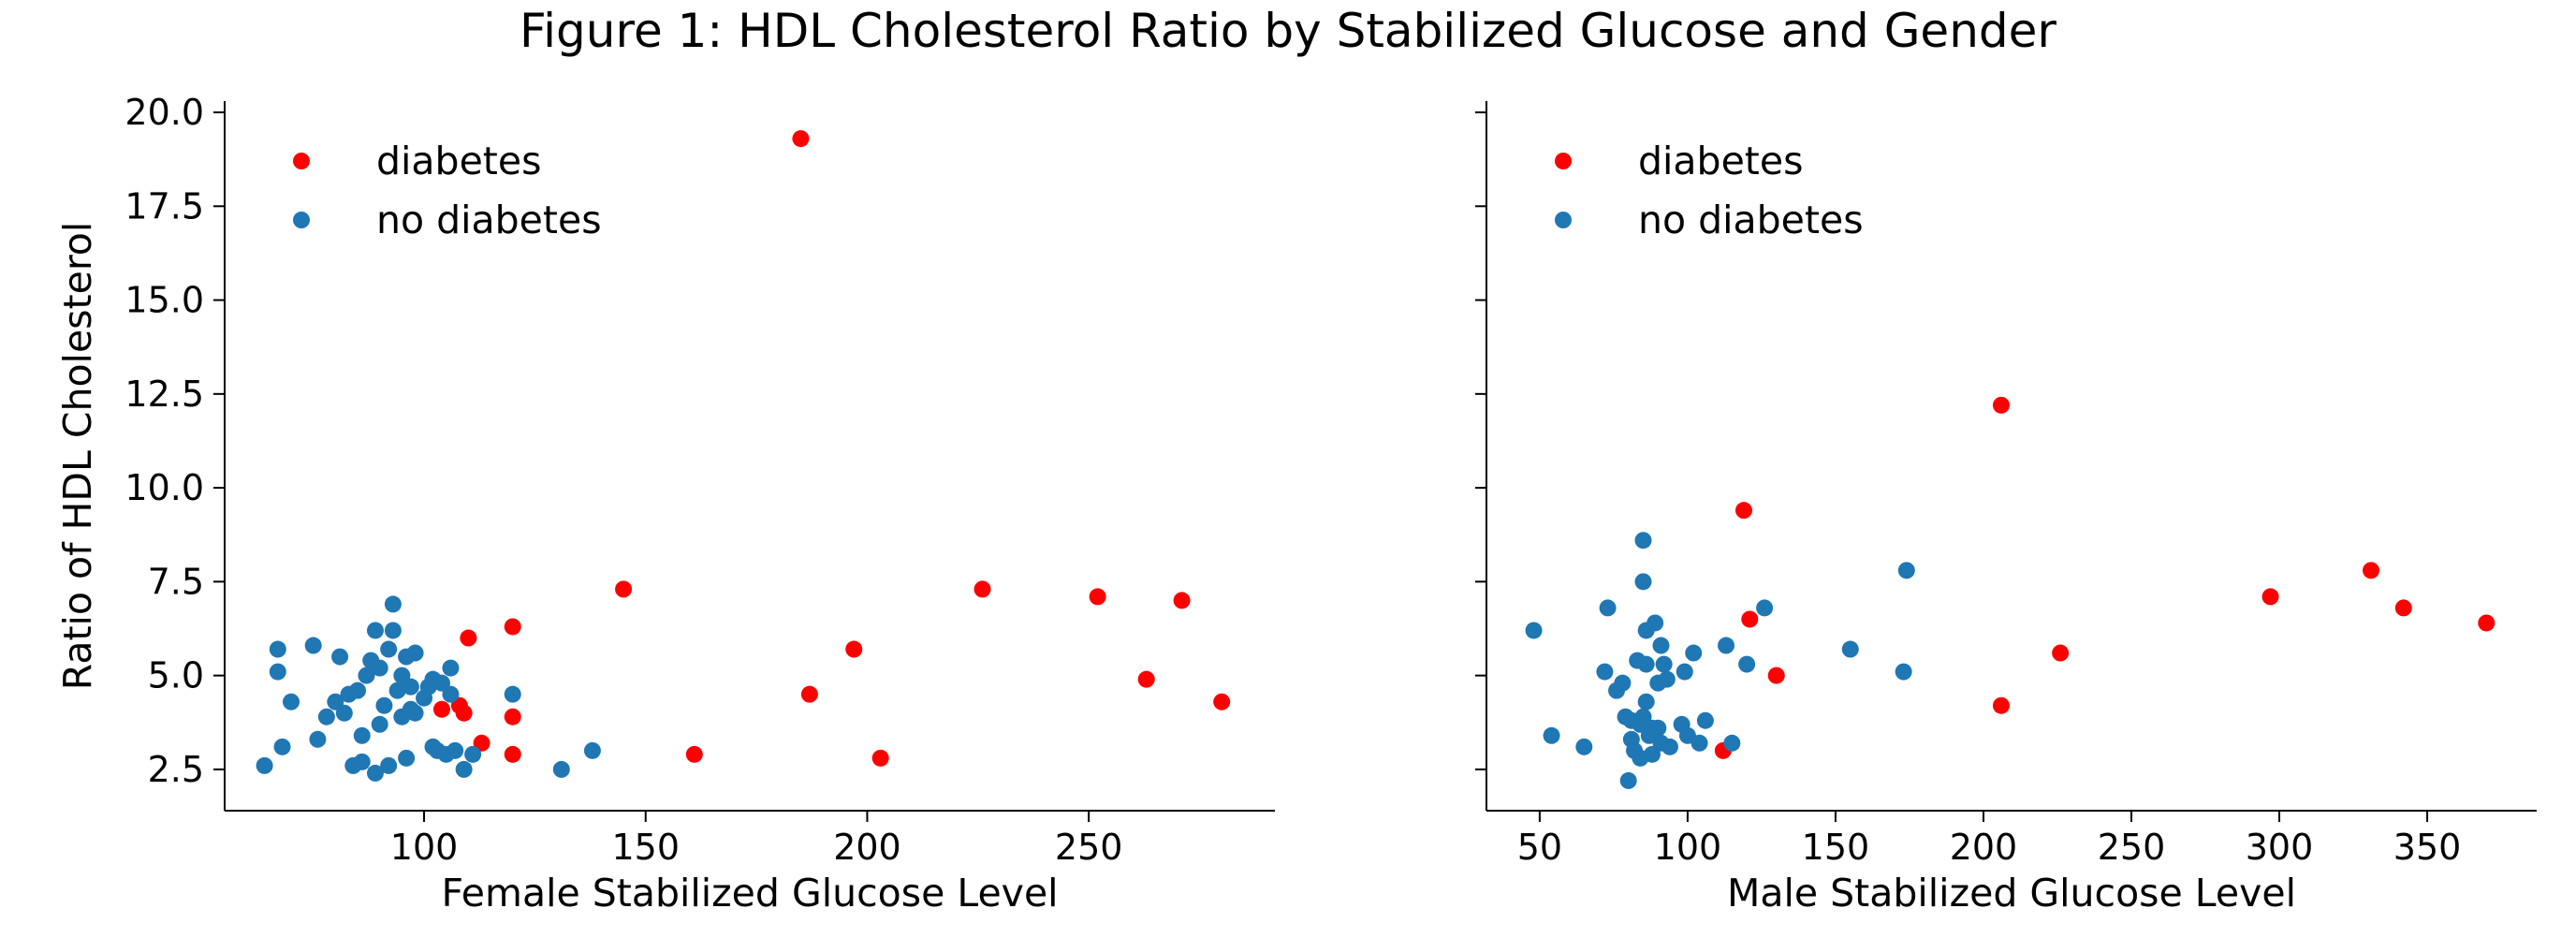  I want to click on male-legend: diabetes no diabetes, so click(1709, 190).